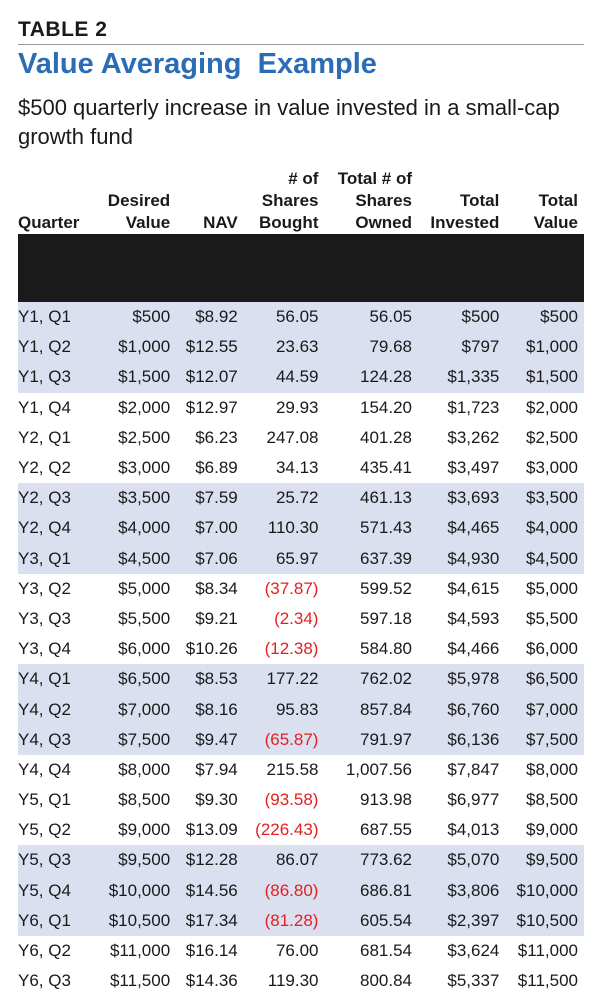  Describe the element at coordinates (473, 769) in the screenshot. I see `cell-invested: $7,847` at that location.